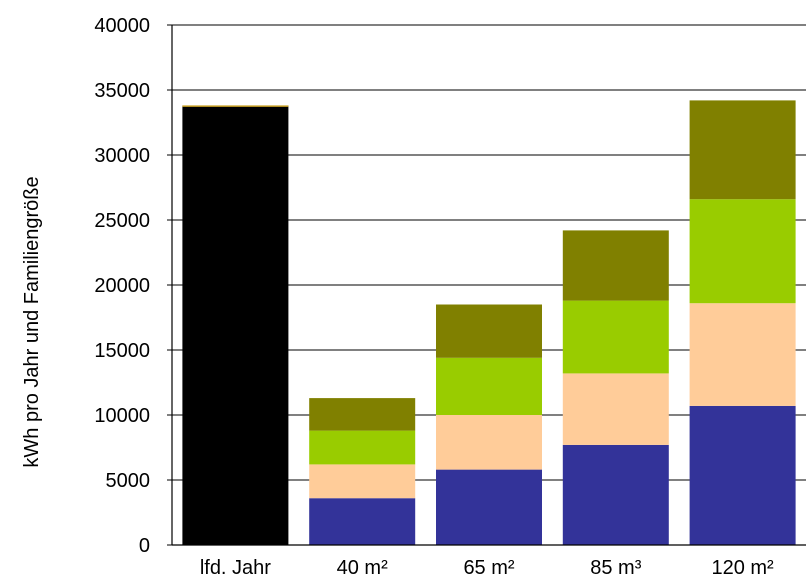 The image size is (806, 580). Describe the element at coordinates (128, 481) in the screenshot. I see `y-tick-label: 5000` at that location.